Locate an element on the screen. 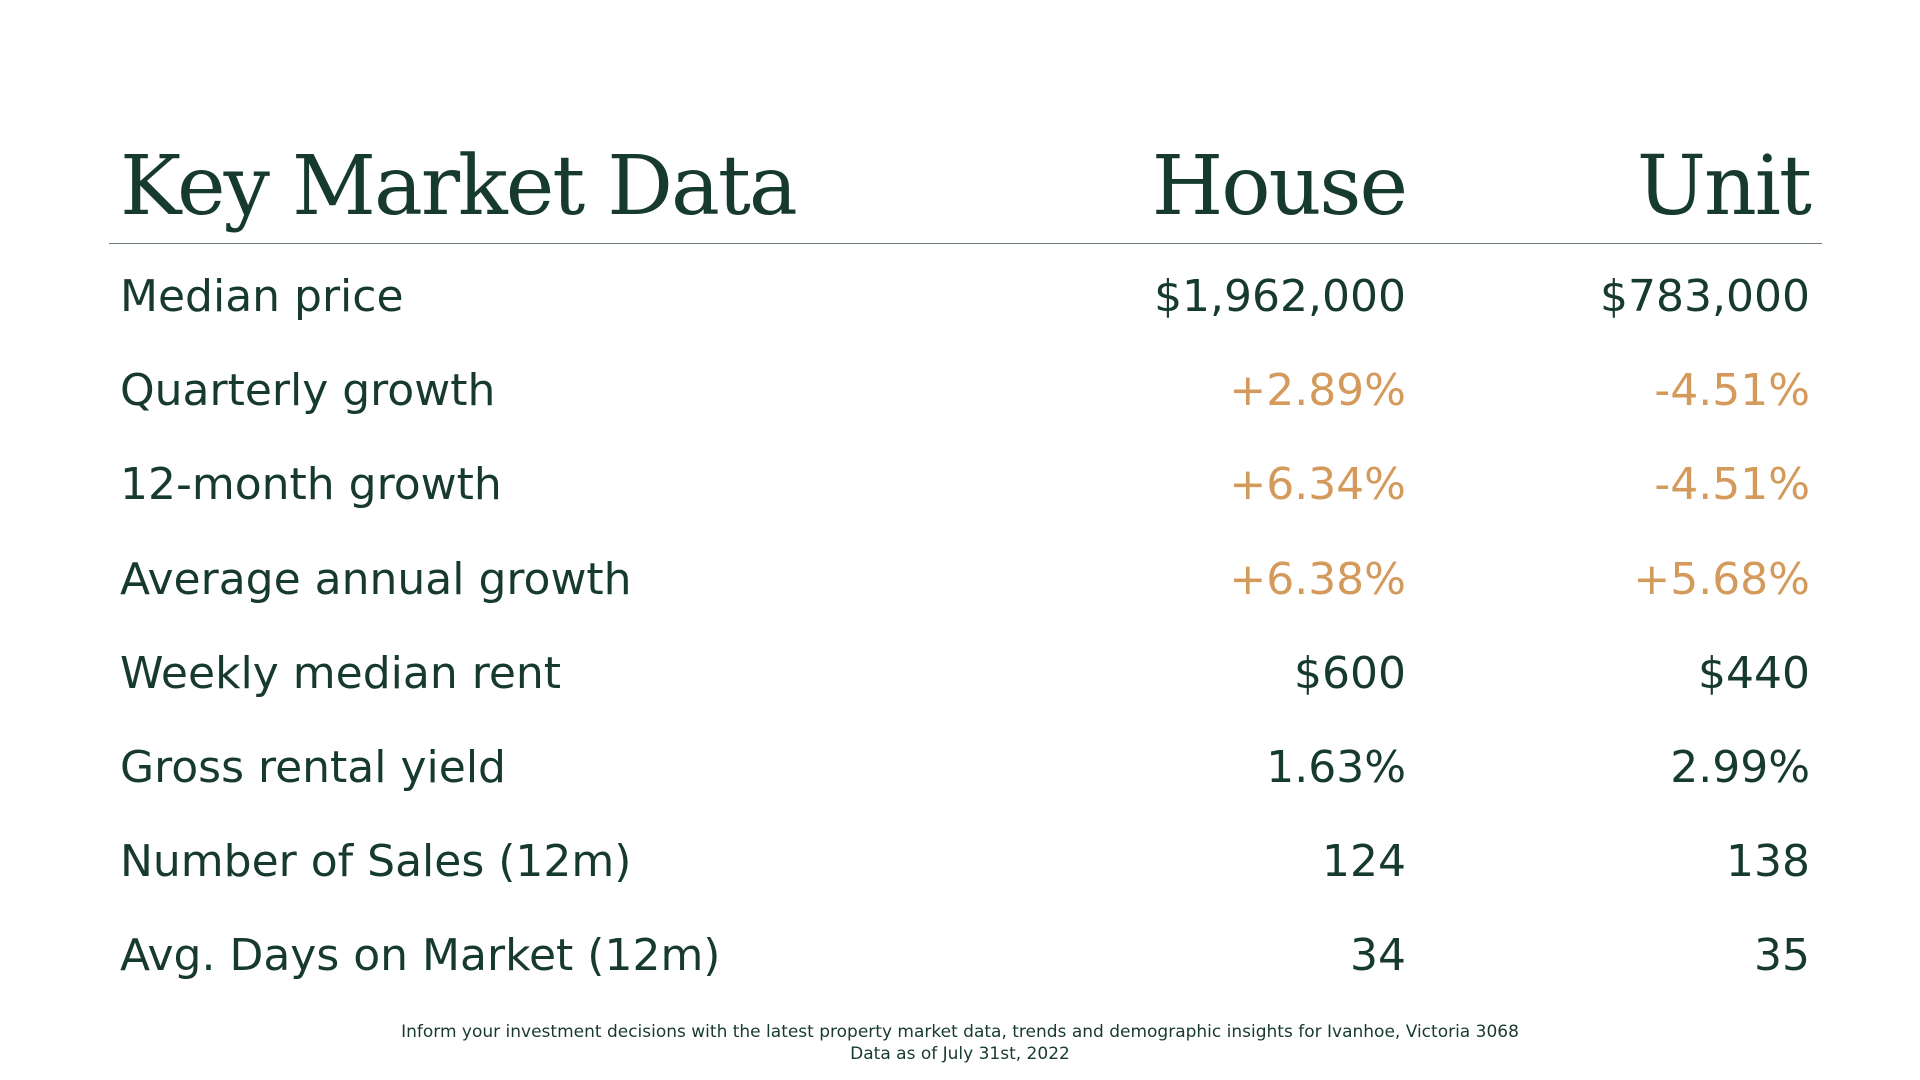 This screenshot has width=1920, height=1080. row-label: 12-month growth is located at coordinates (311, 485).